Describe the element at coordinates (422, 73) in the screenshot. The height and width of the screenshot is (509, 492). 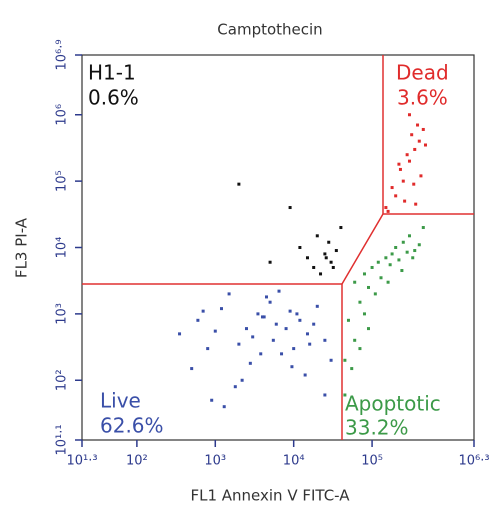
I see `gate-name: Dead` at that location.